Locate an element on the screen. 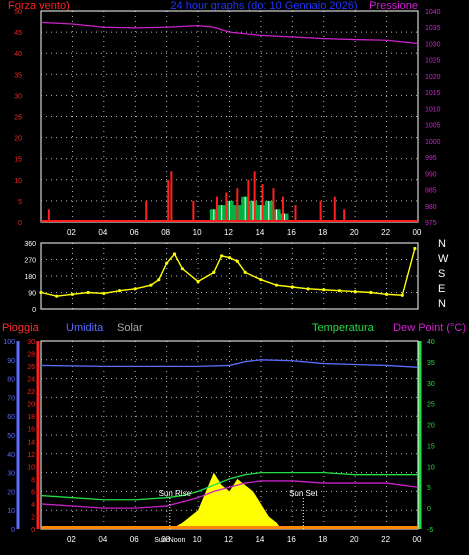 The image size is (469, 555). pressure-y-tick: 980 is located at coordinates (431, 207).